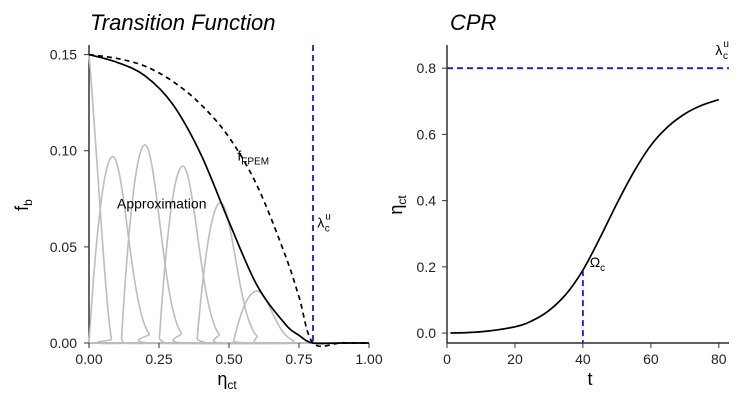  I want to click on left-y-axis-label: fb, so click(23, 205).